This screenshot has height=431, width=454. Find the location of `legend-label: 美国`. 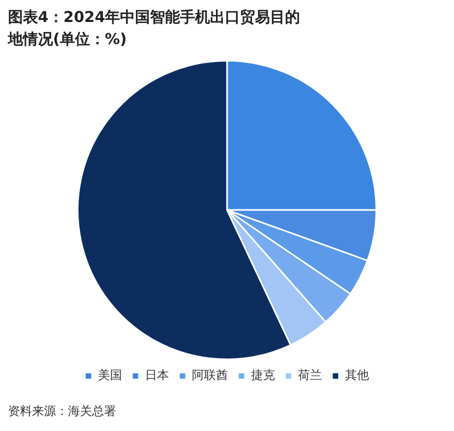

legend-label: 美国 is located at coordinates (110, 375).